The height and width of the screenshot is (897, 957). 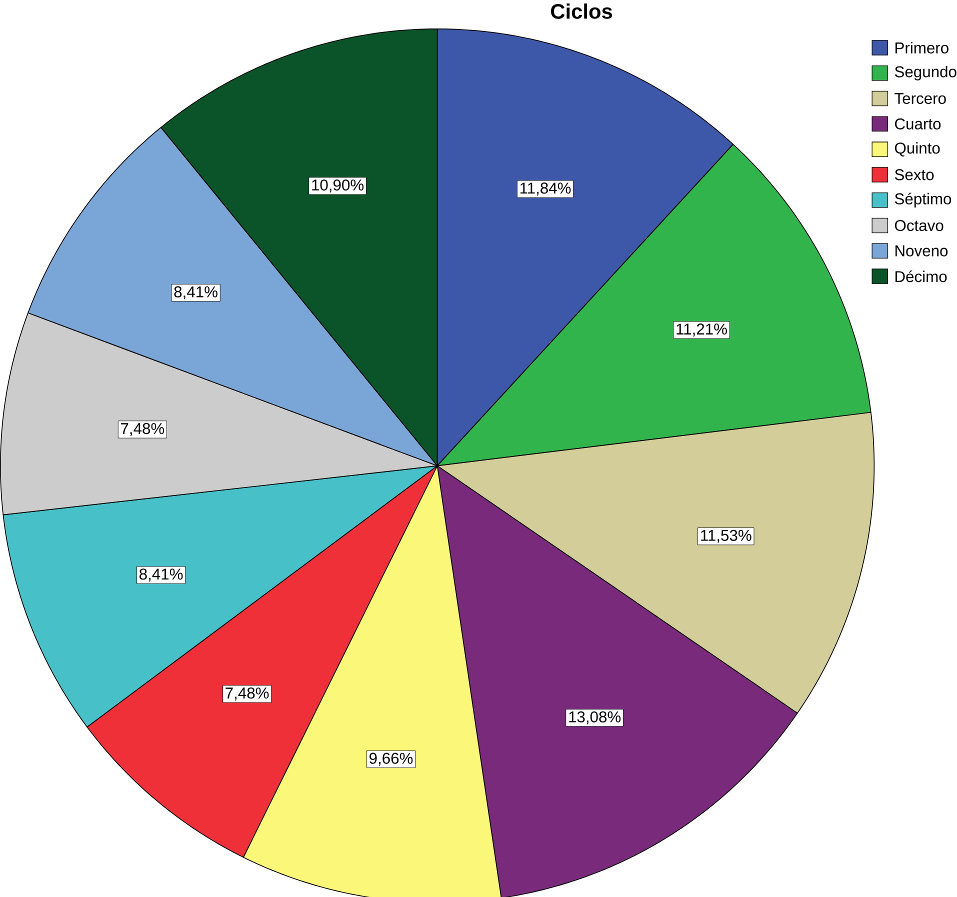 I want to click on legend-label: Primero, so click(x=922, y=48).